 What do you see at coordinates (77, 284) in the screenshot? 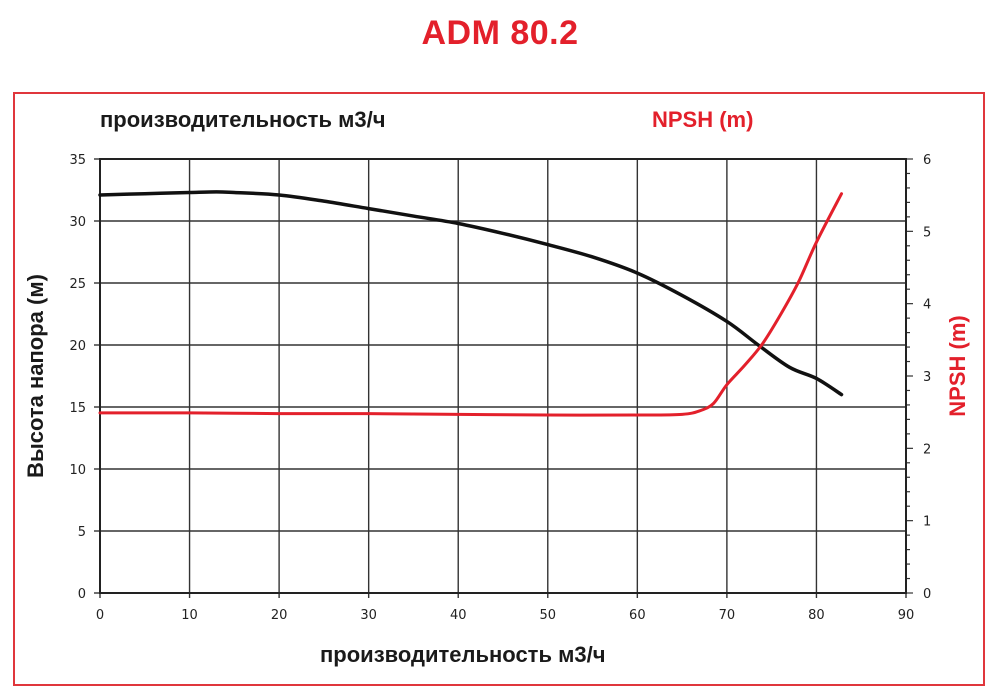
I see `y-left-tick-label: 25` at bounding box center [77, 284].